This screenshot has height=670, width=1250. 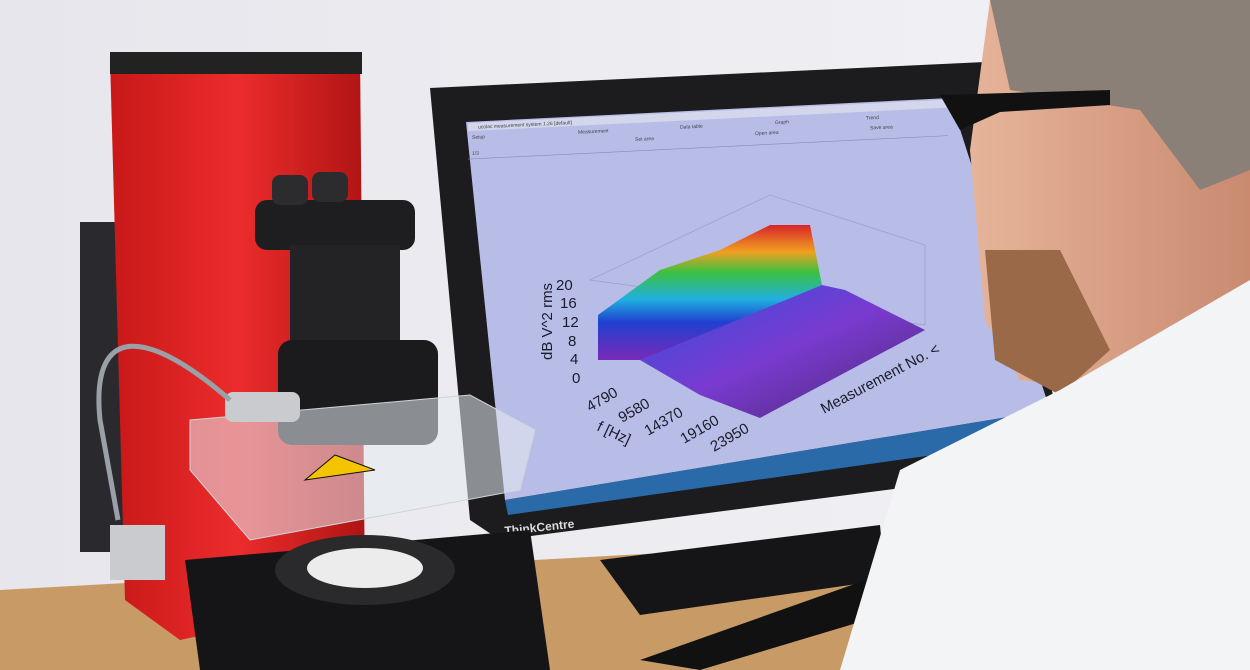 I want to click on cable-connector, so click(x=262, y=407).